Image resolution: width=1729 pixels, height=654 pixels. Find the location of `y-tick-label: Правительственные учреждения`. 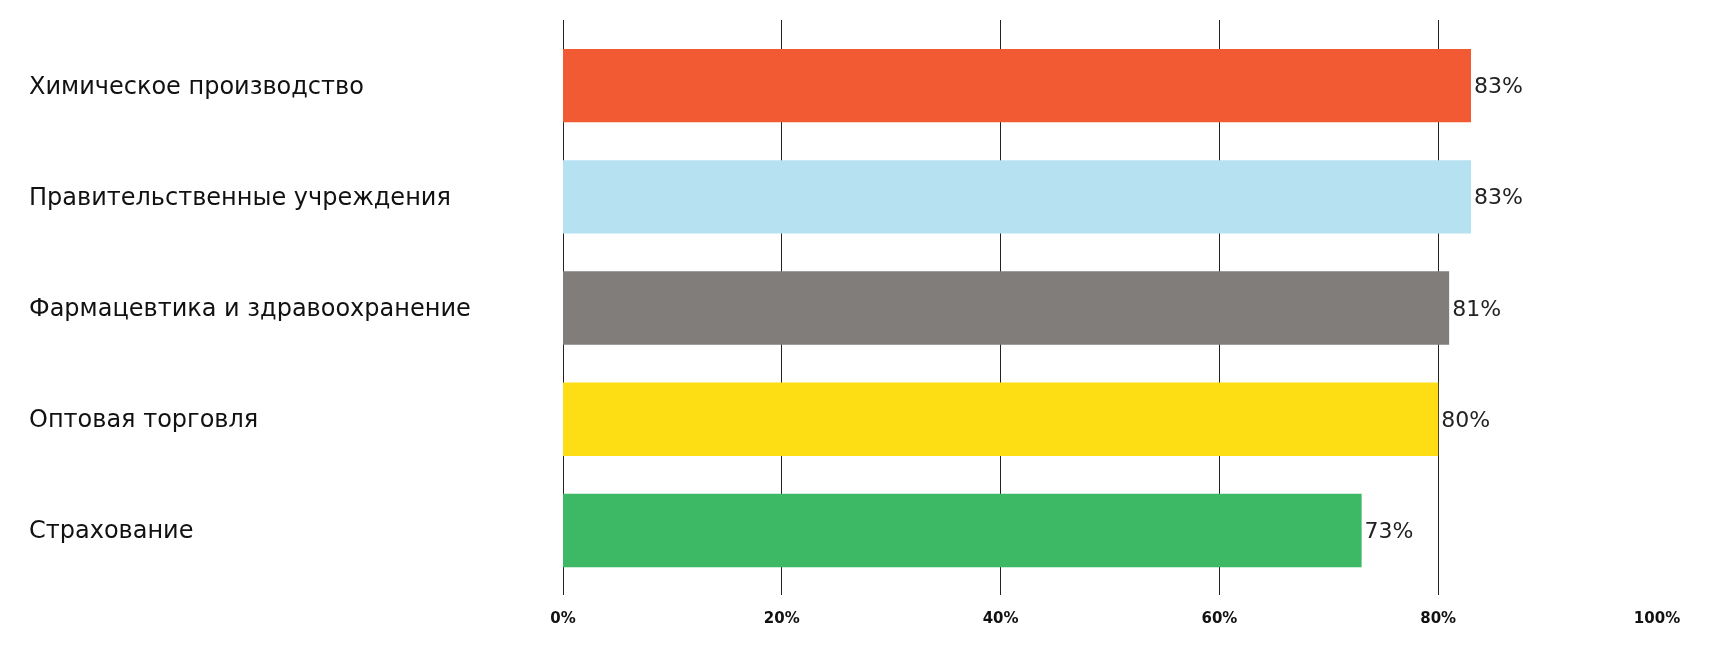

y-tick-label: Правительственные учреждения is located at coordinates (240, 197).